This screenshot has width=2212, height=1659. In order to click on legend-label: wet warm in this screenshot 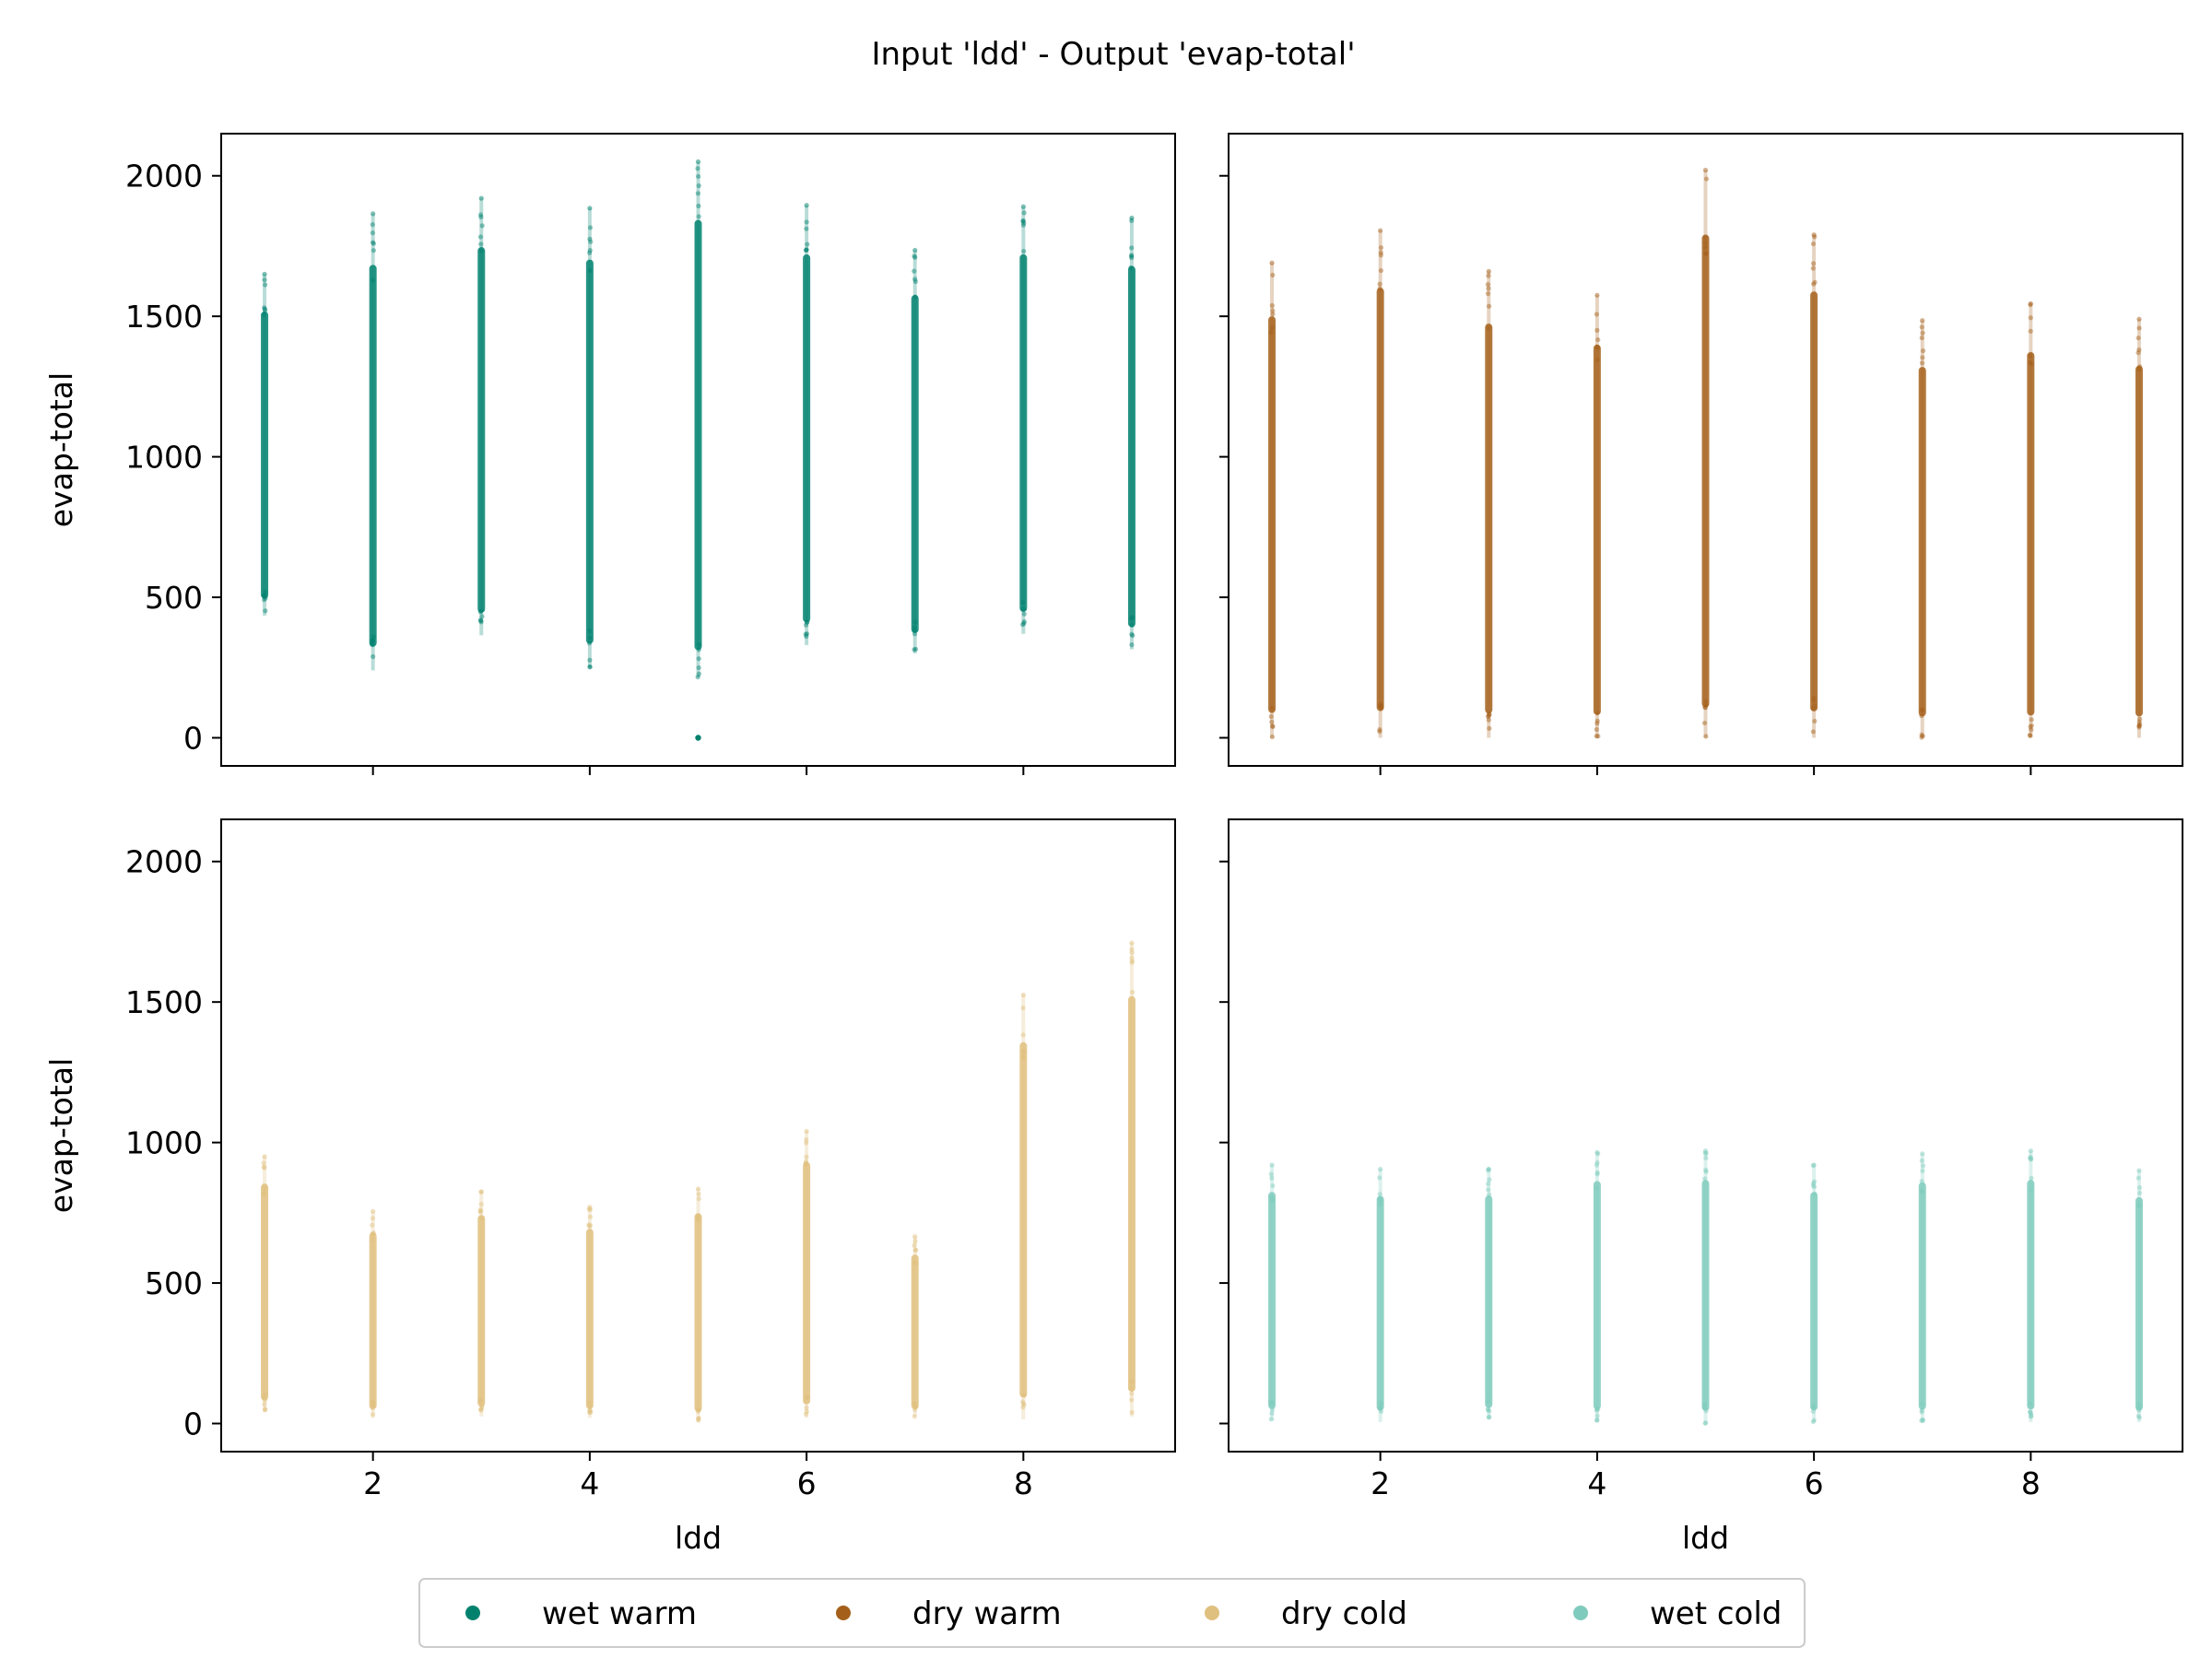, I will do `click(619, 1613)`.